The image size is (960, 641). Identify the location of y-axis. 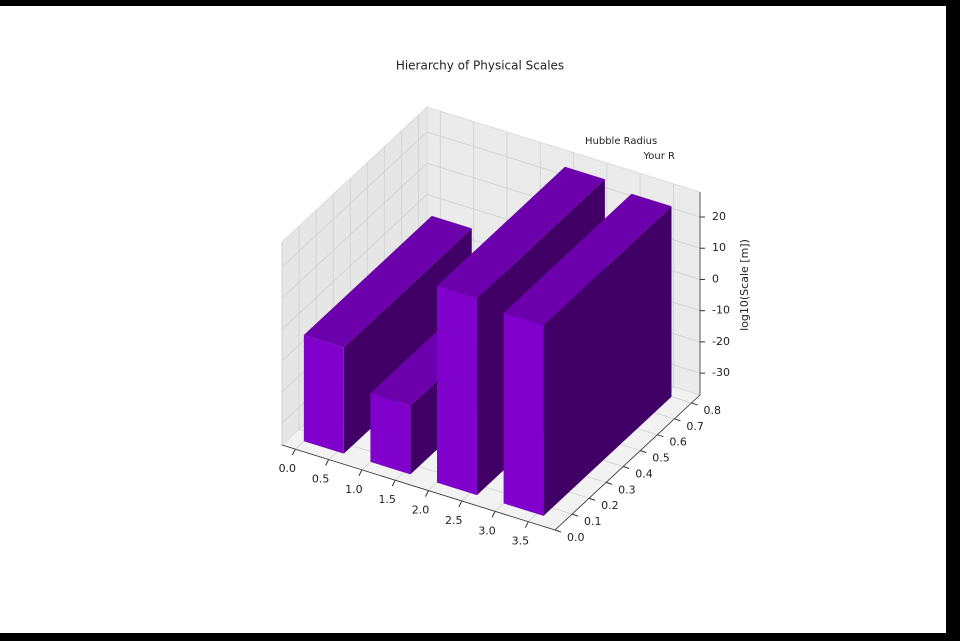
(627, 462).